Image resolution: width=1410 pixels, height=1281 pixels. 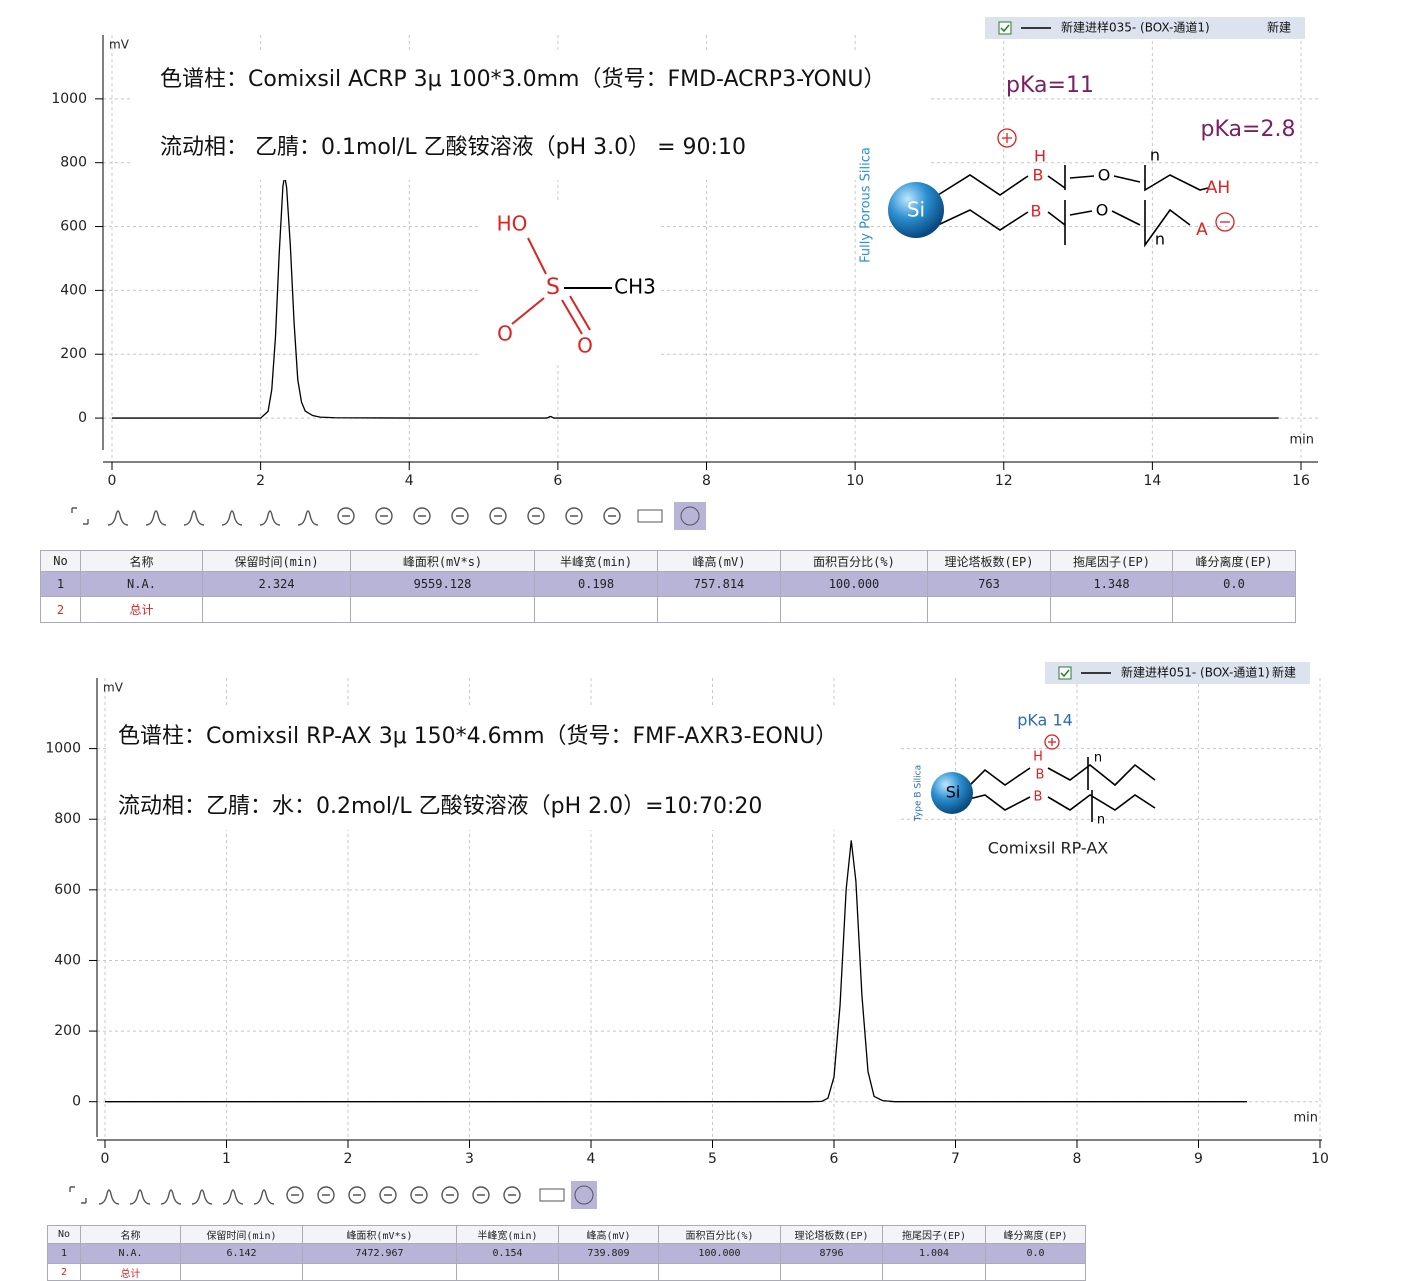 I want to click on cell: 总计, so click(x=141, y=609).